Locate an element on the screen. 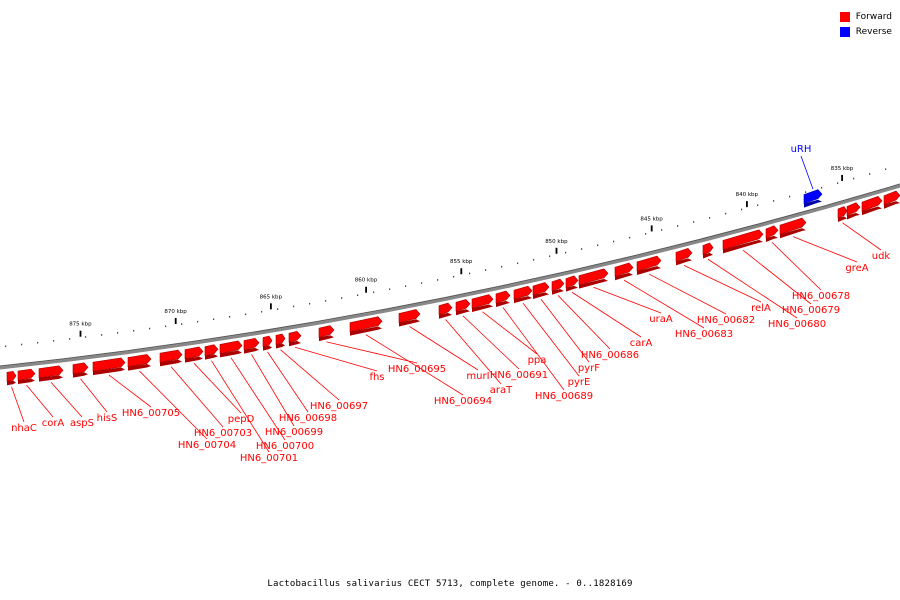 The image size is (900, 600). gene-label: HN6_00686 is located at coordinates (610, 355).